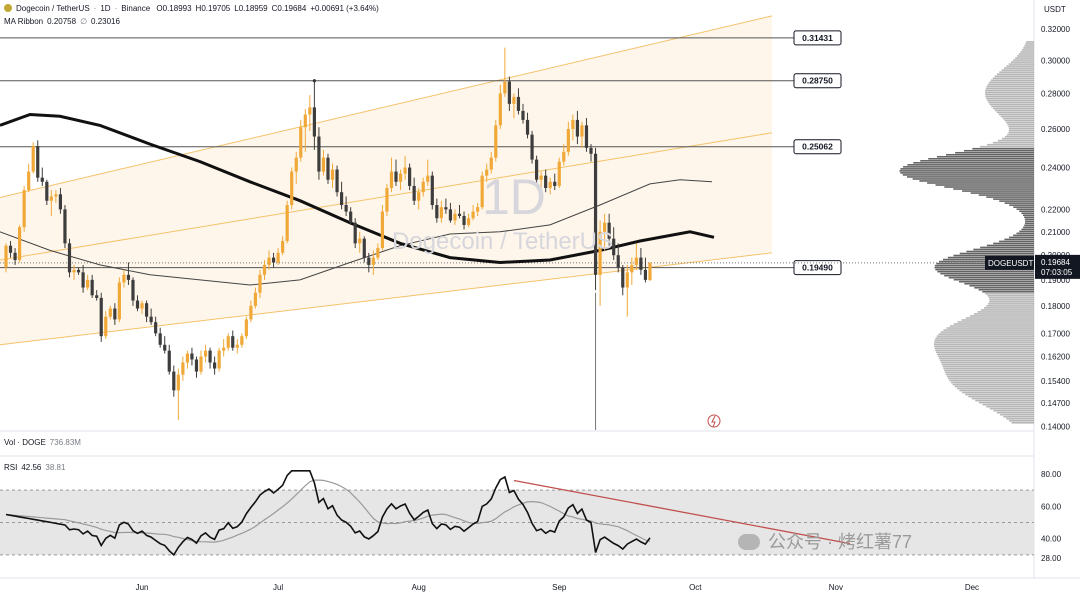 This screenshot has width=1080, height=592. I want to click on price-tick-label: 0.14000, so click(1055, 427).